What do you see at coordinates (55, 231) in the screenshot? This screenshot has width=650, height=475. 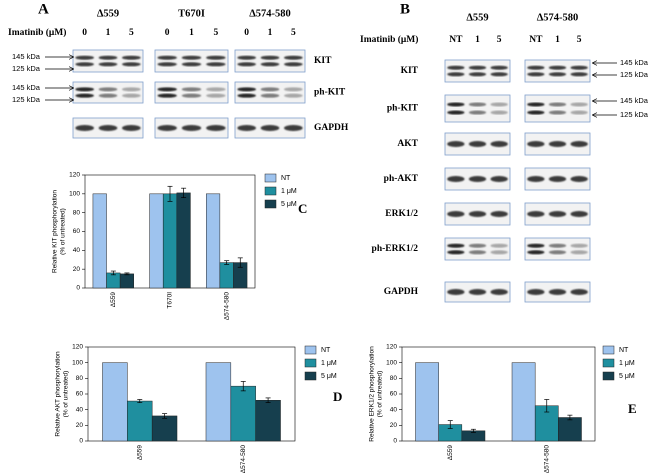 I see `y-axis-label: Relative KIT phosphorylation` at bounding box center [55, 231].